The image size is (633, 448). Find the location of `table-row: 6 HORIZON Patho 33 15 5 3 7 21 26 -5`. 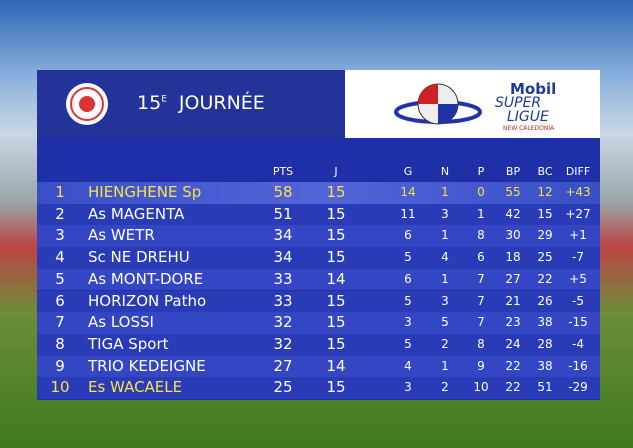

table-row: 6 HORIZON Patho 33 15 5 3 7 21 26 -5 is located at coordinates (318, 301).